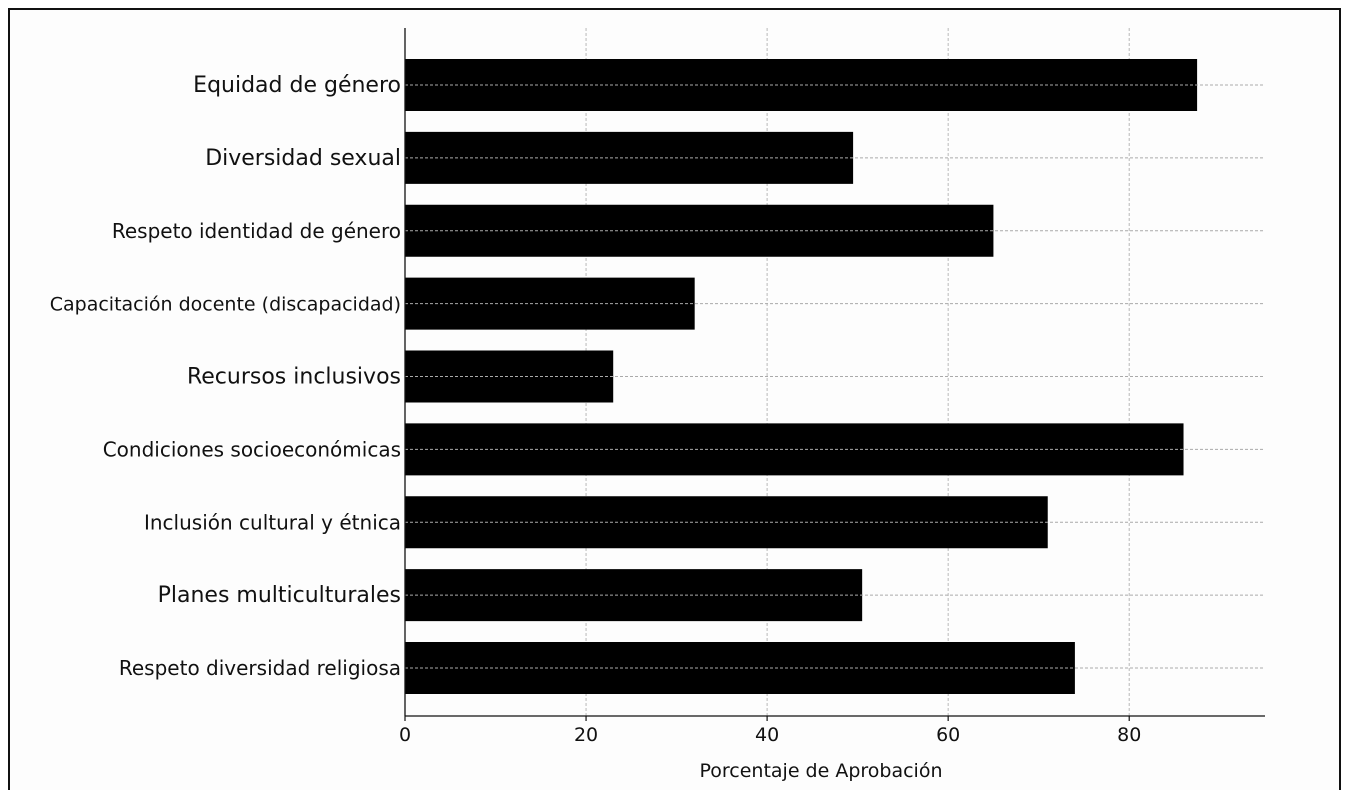  What do you see at coordinates (820, 771) in the screenshot?
I see `x-axis-title: Porcentaje de Aprobación` at bounding box center [820, 771].